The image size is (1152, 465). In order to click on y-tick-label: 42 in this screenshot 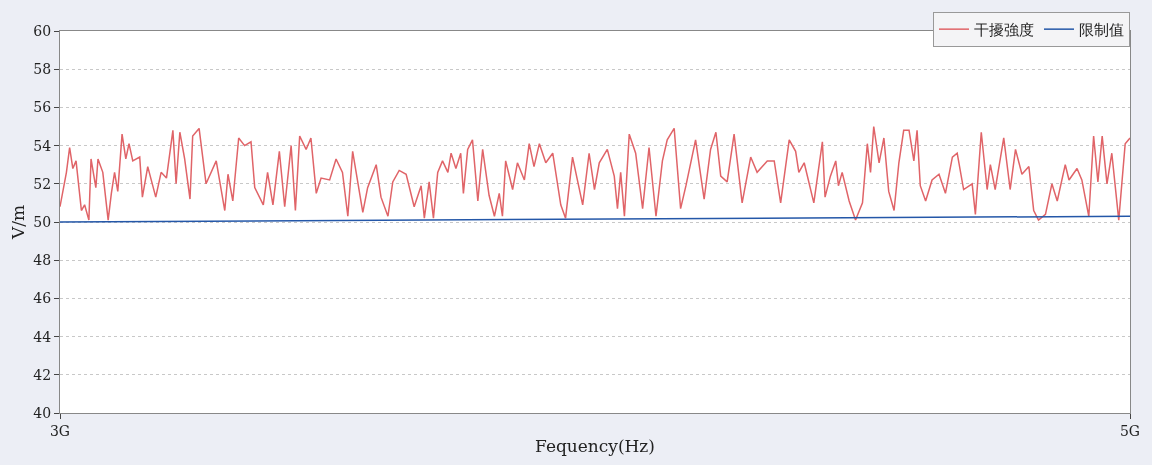, I will do `click(42, 374)`.